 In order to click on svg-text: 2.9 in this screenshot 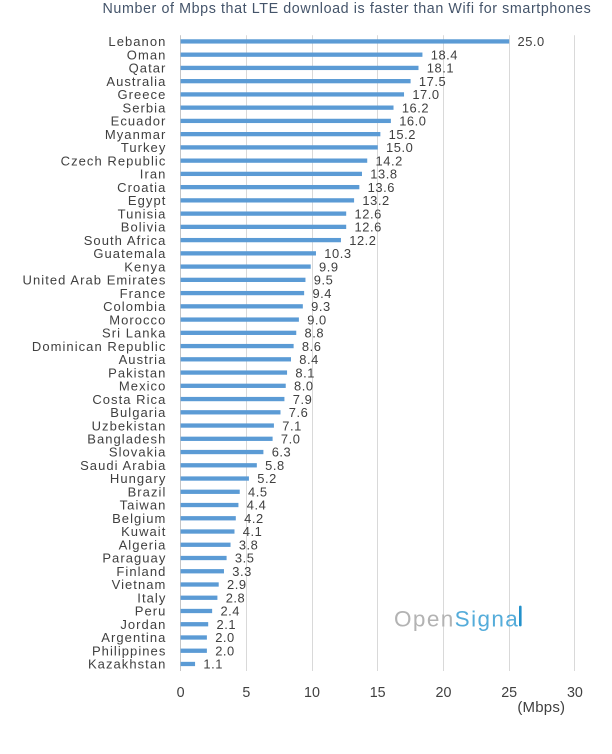, I will do `click(237, 584)`.